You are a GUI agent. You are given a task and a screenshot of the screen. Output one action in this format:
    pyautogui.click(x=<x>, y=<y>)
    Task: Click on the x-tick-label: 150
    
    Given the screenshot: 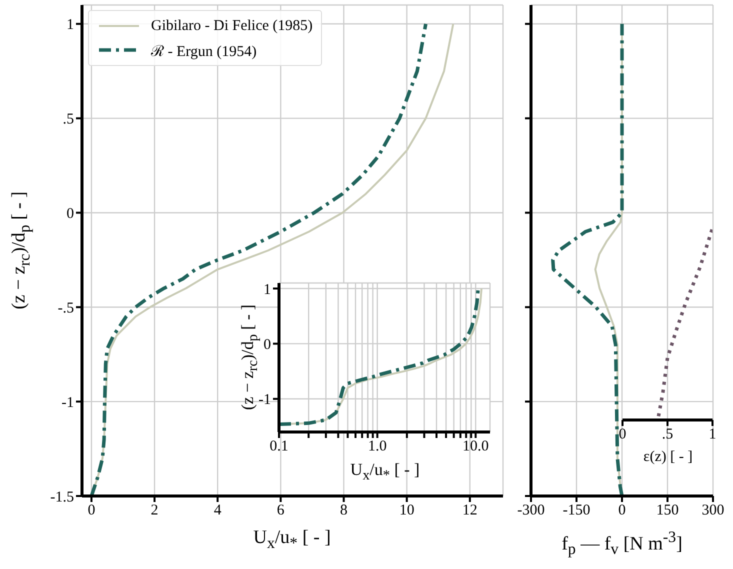 What is the action you would take?
    pyautogui.click(x=667, y=510)
    